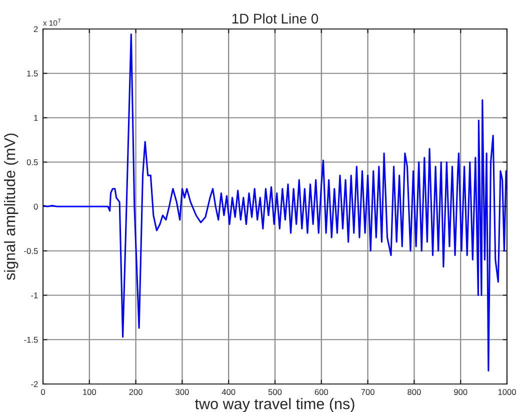 The width and height of the screenshot is (520, 412). I want to click on x-tick-label: 200, so click(135, 392).